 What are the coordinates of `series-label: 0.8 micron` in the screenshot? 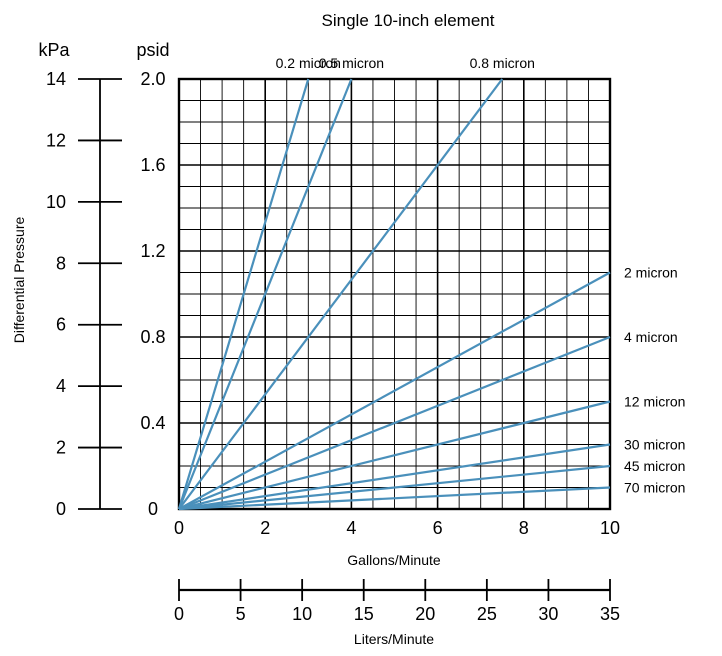 It's located at (502, 63).